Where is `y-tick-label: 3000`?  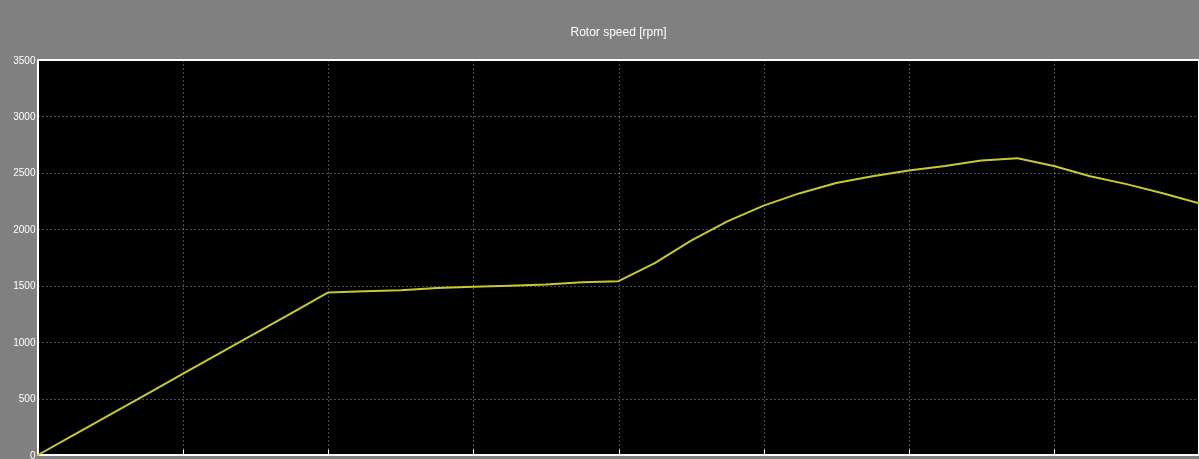
y-tick-label: 3000 is located at coordinates (24, 116).